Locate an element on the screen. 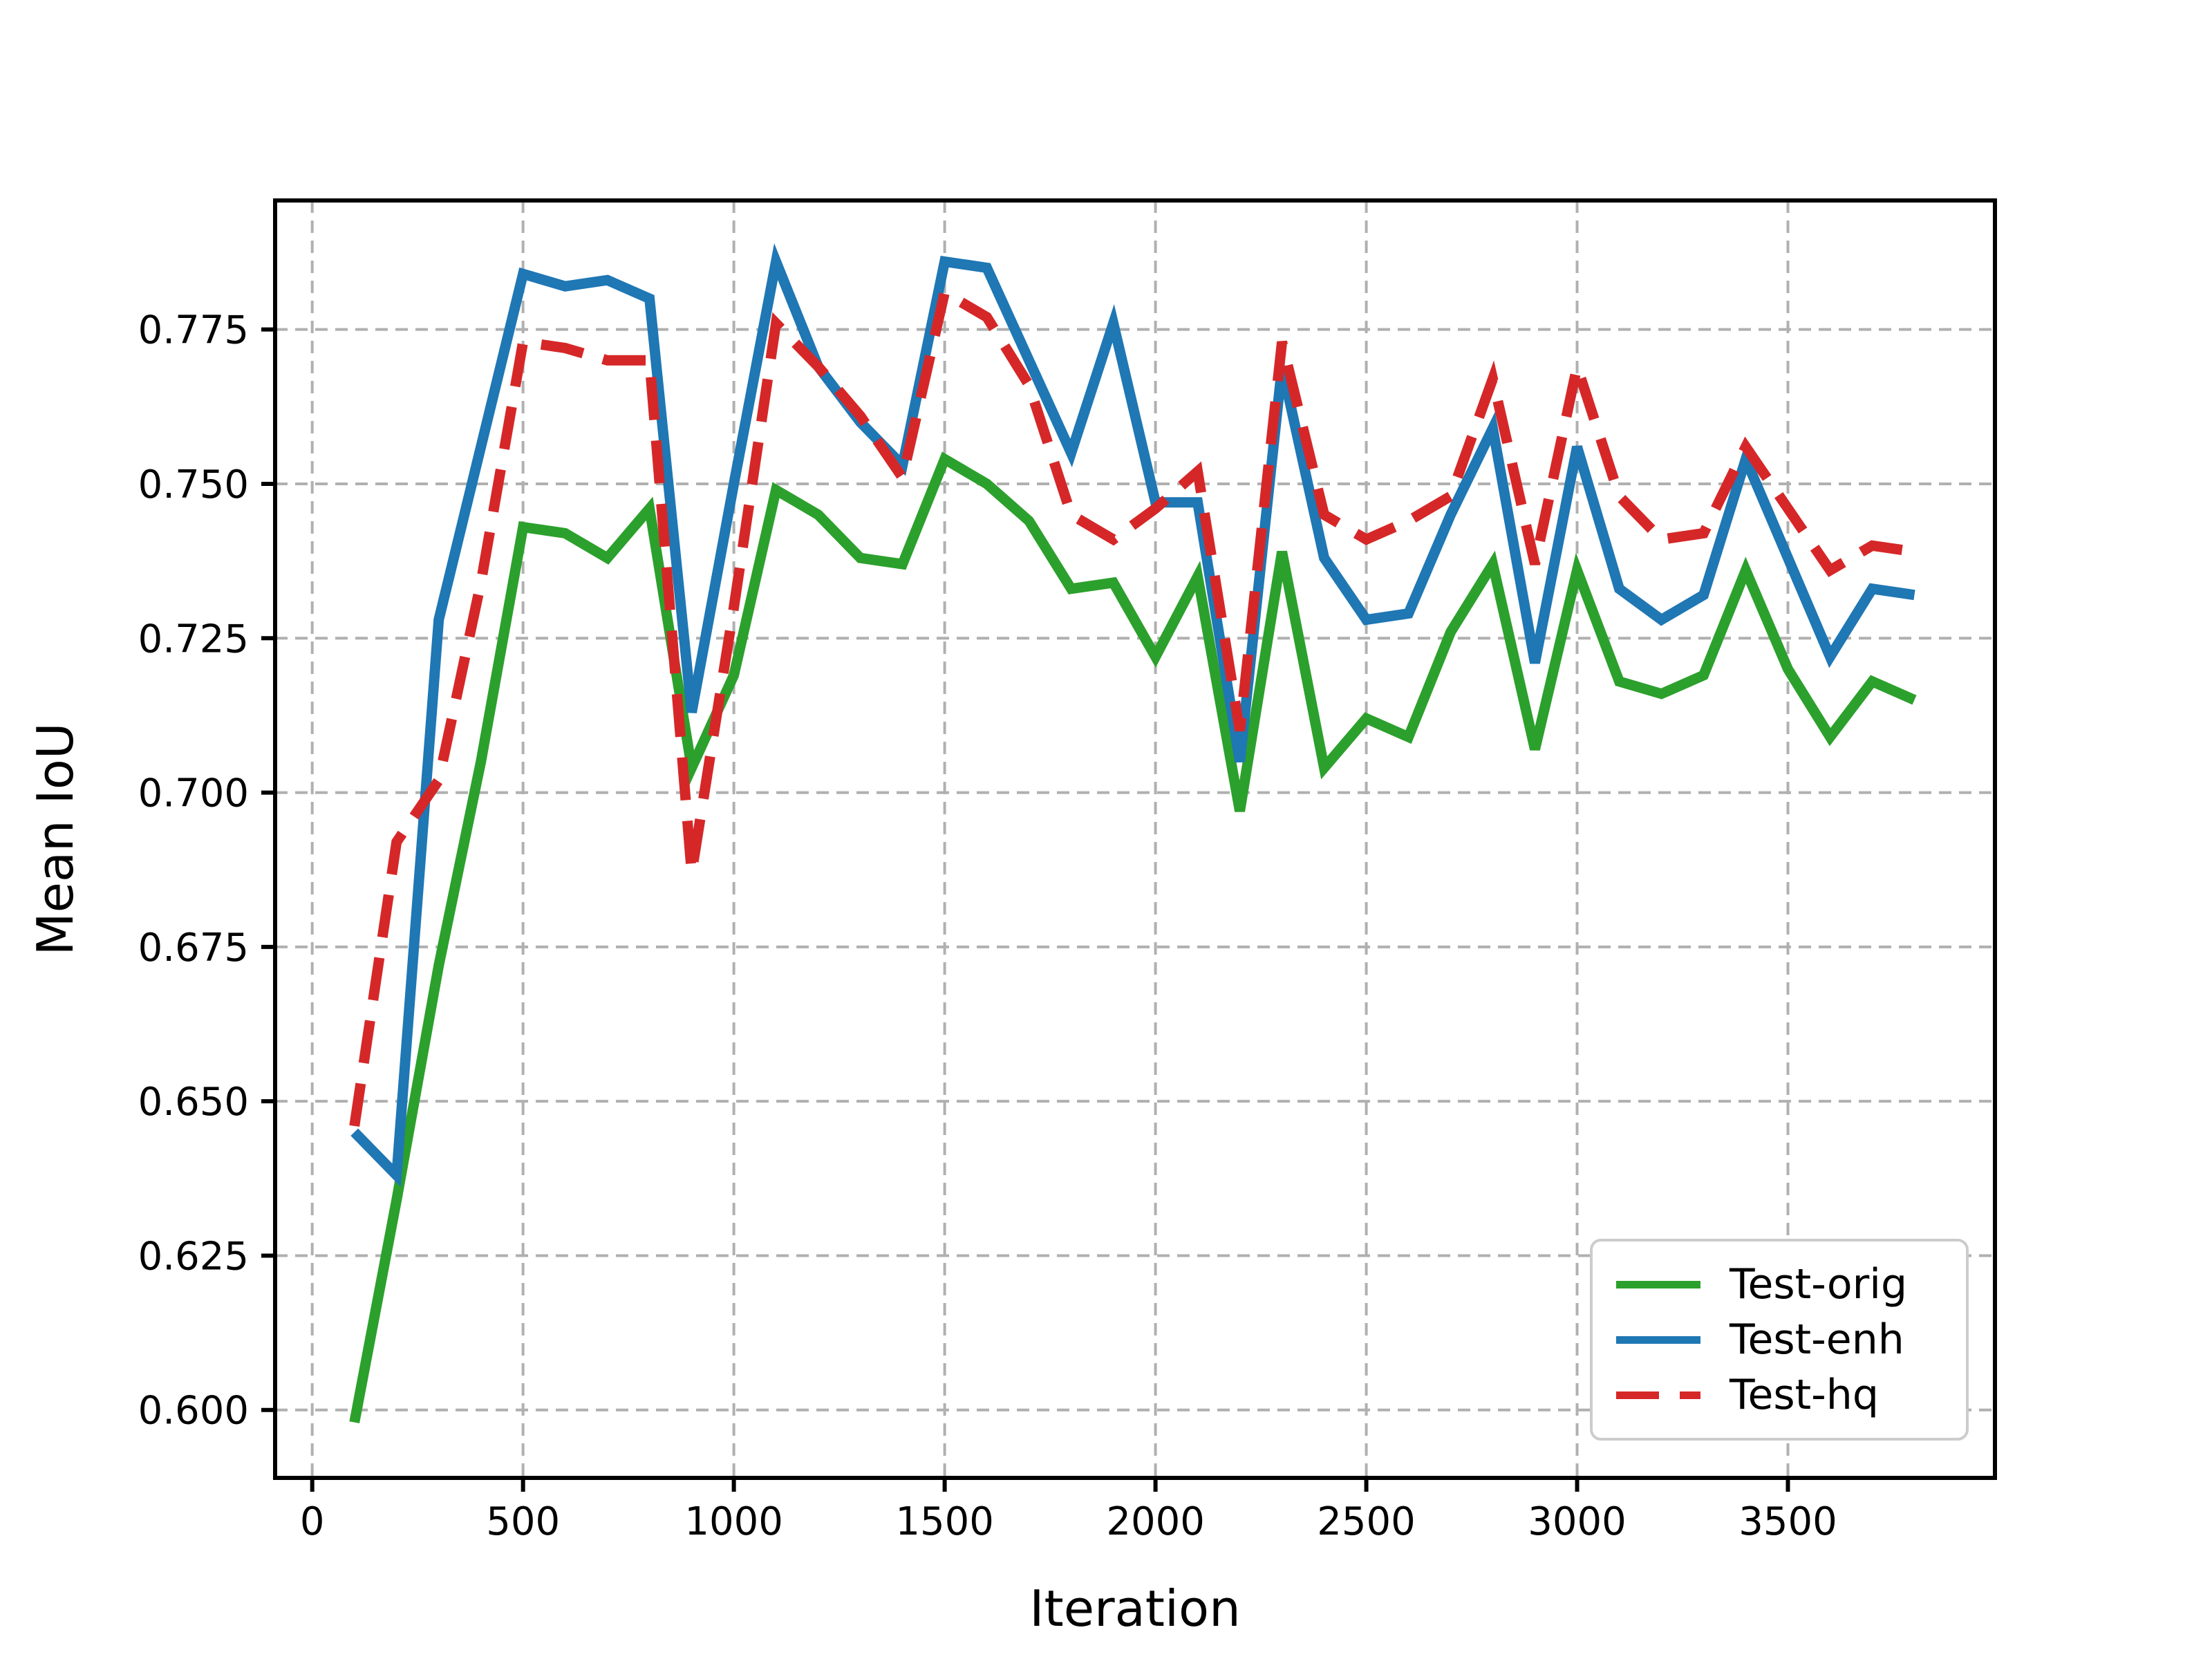 Image resolution: width=2212 pixels, height=1659 pixels. x-tick-label: 1500 is located at coordinates (944, 1521).